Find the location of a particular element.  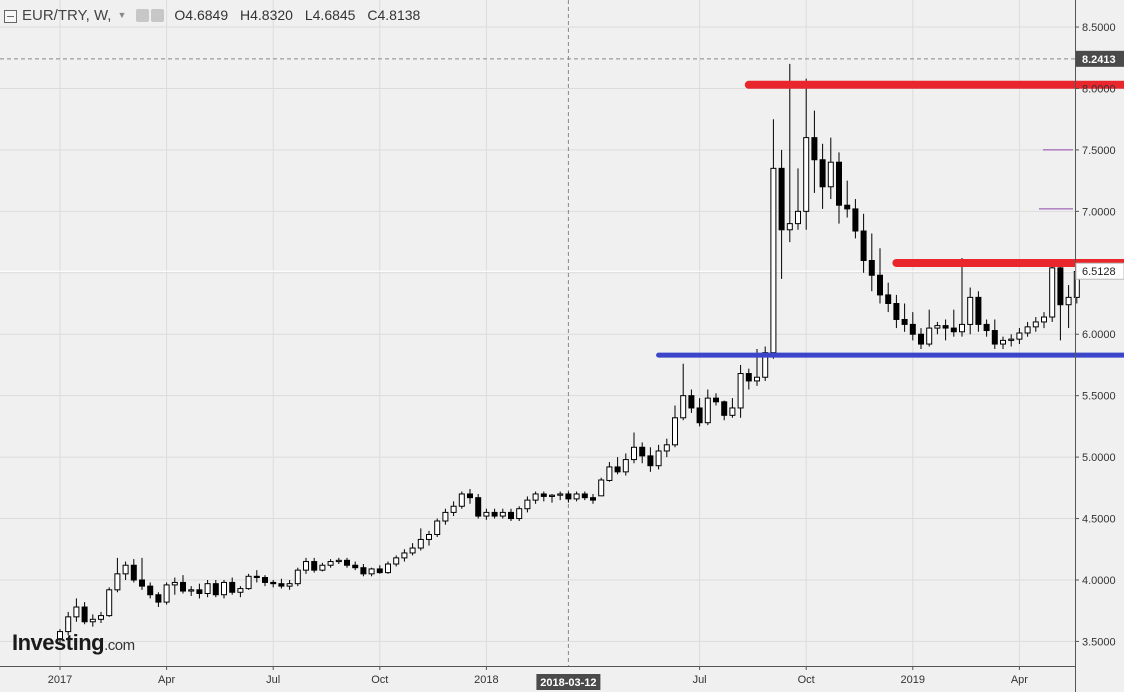

high-value: H4.8320 is located at coordinates (266, 15).